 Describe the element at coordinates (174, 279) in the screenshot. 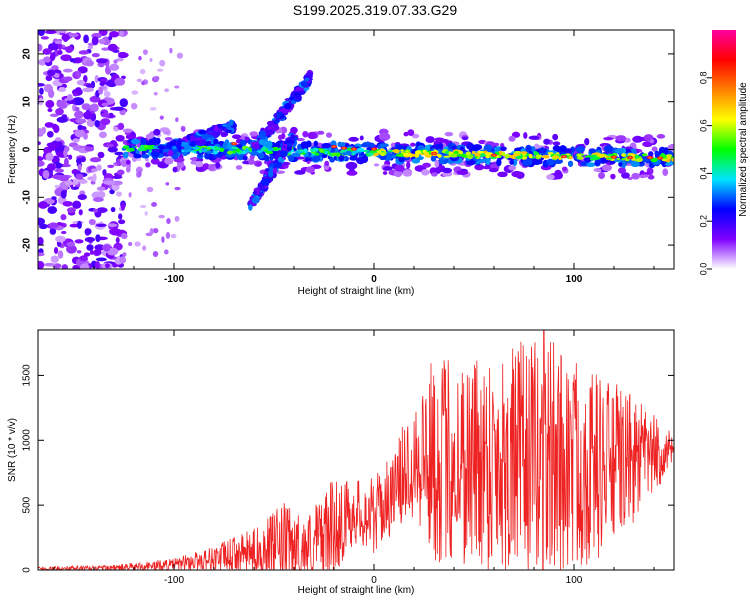

I see `x-tick-label: -100` at that location.